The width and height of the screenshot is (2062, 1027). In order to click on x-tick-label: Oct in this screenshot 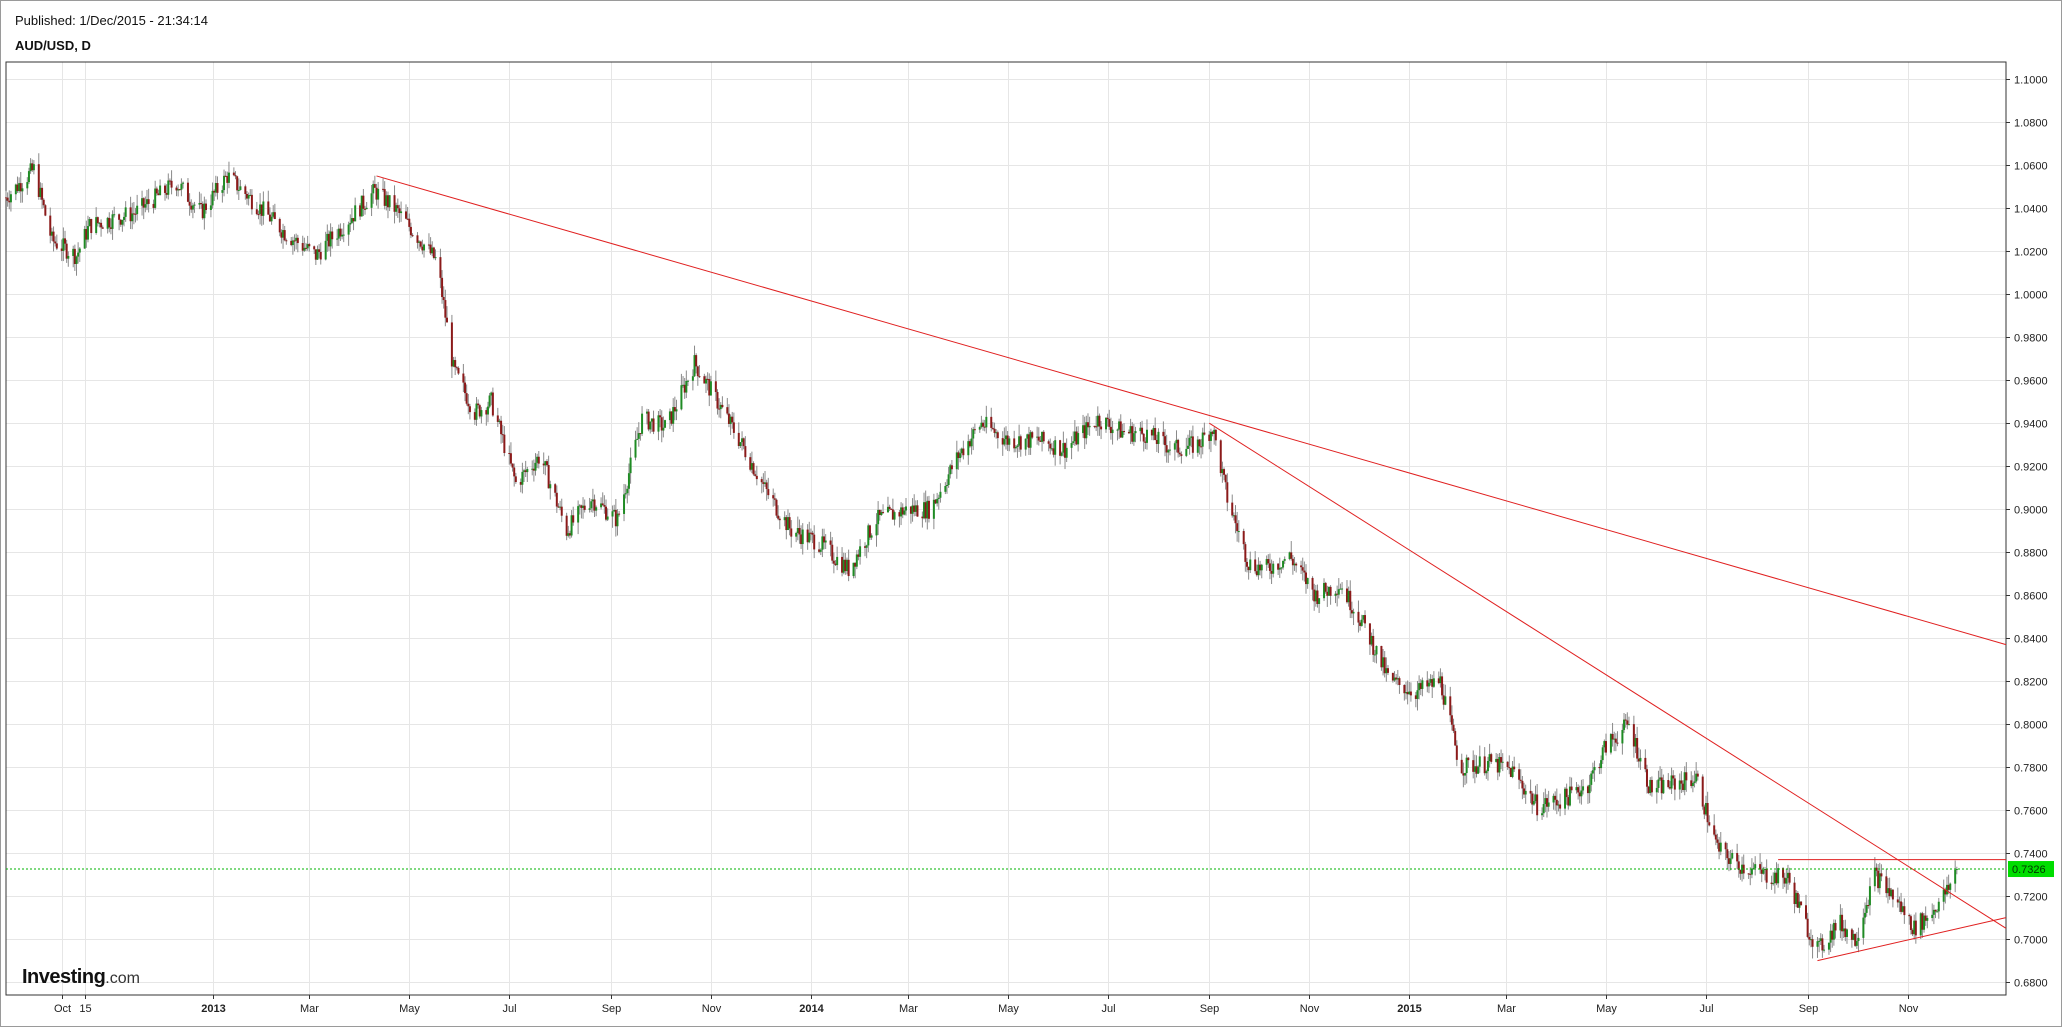, I will do `click(62, 1009)`.